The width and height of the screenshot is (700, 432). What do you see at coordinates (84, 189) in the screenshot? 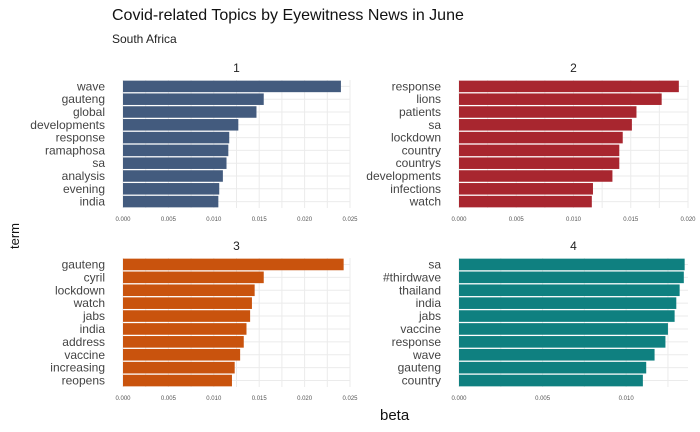
I see `term-label: evening` at bounding box center [84, 189].